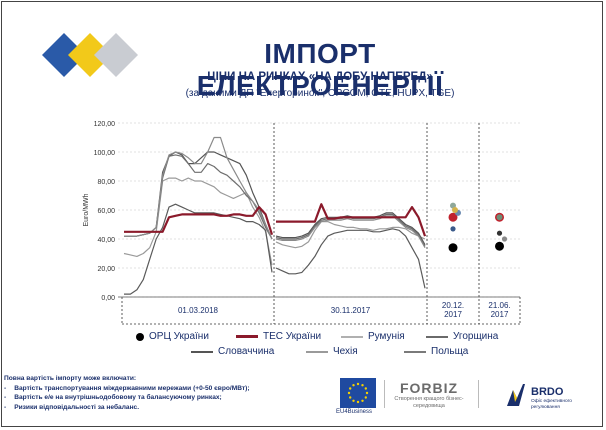  I want to click on legend-item: Угорщина, so click(462, 336).